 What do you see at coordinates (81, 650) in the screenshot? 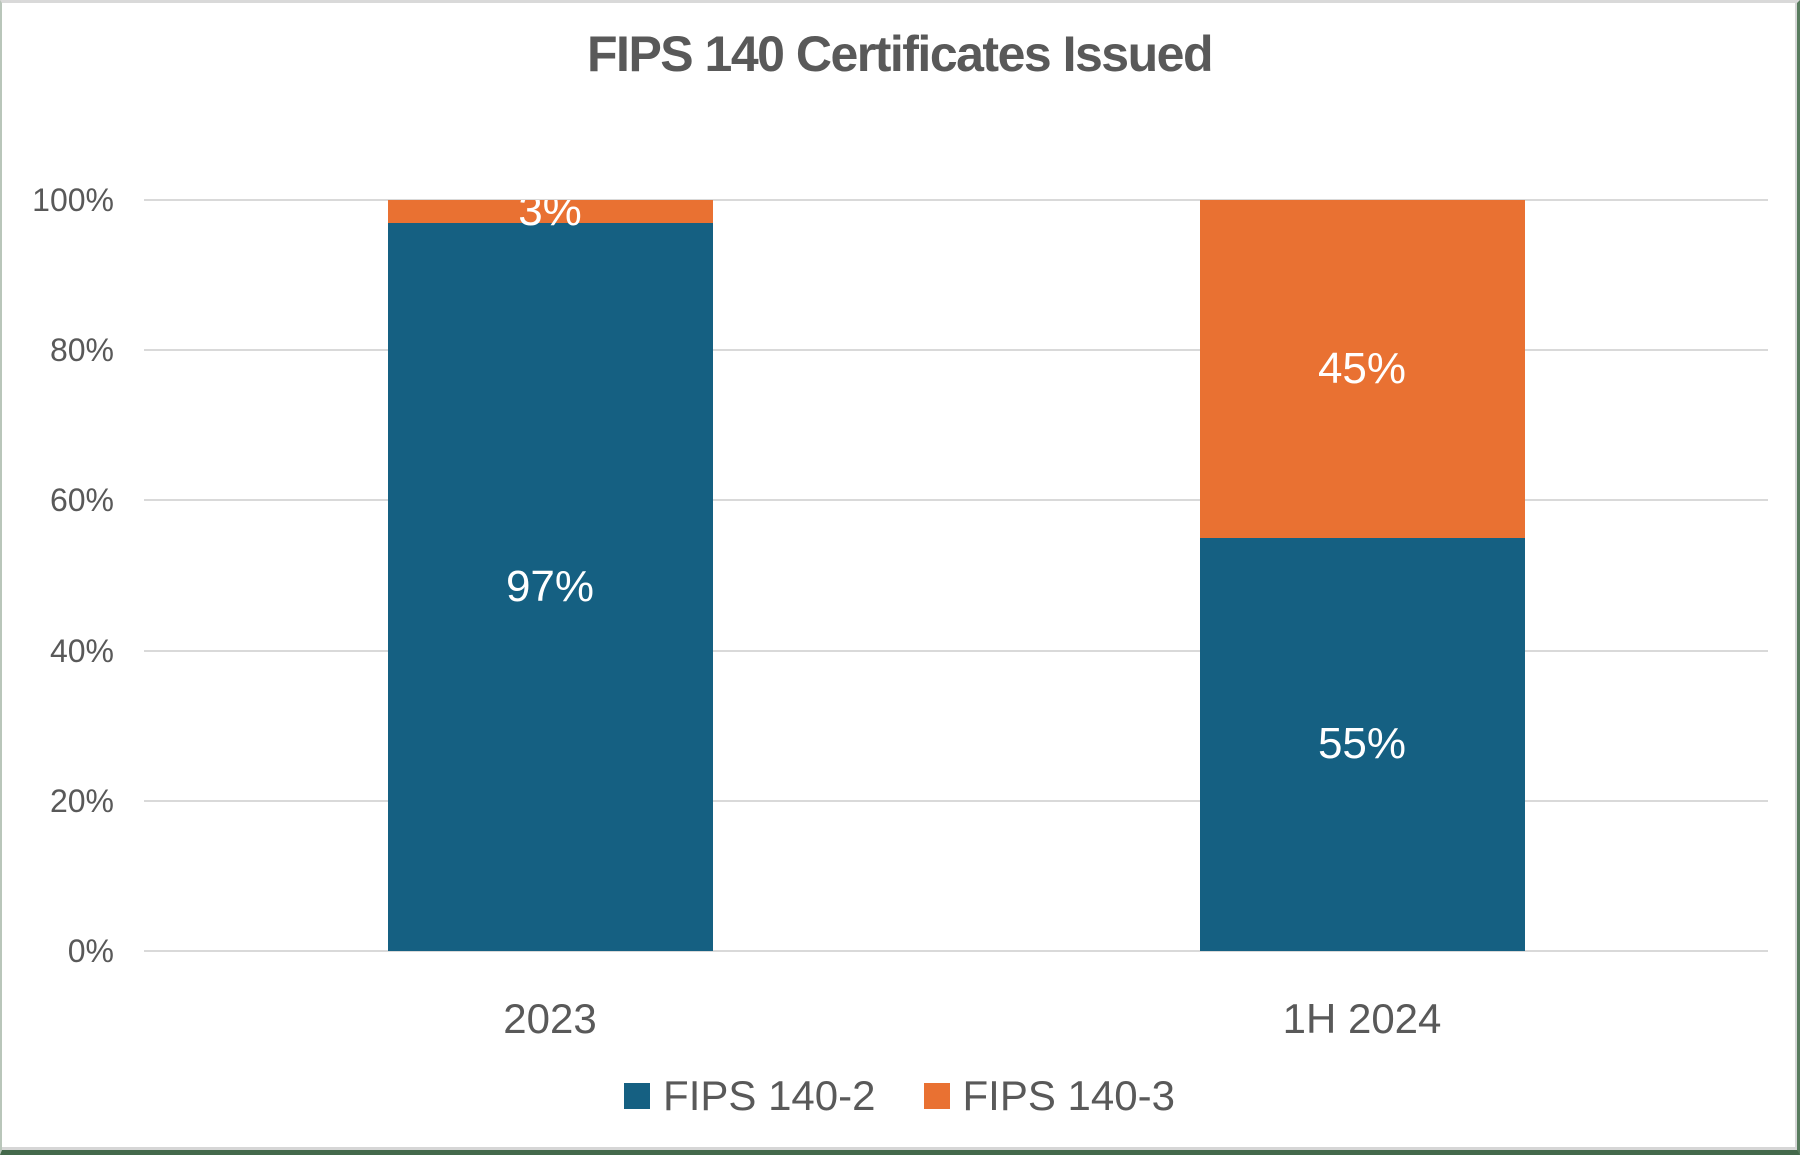
I see `y-tick-label-40: 40%` at bounding box center [81, 650].